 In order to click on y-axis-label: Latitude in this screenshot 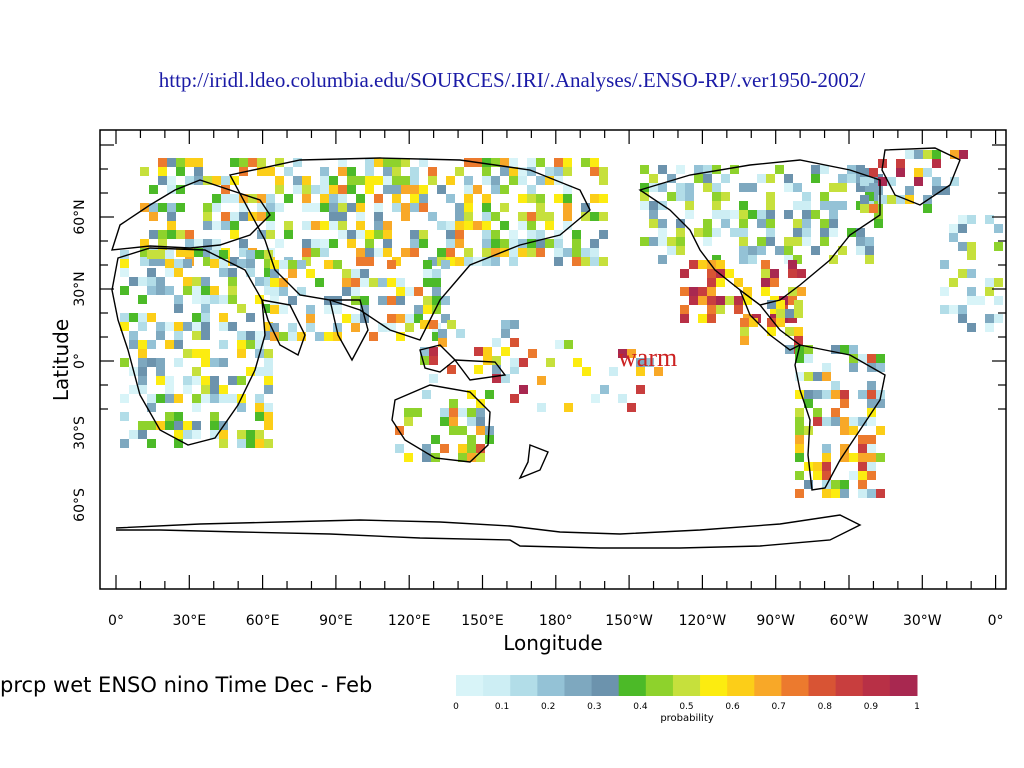, I will do `click(61, 360)`.